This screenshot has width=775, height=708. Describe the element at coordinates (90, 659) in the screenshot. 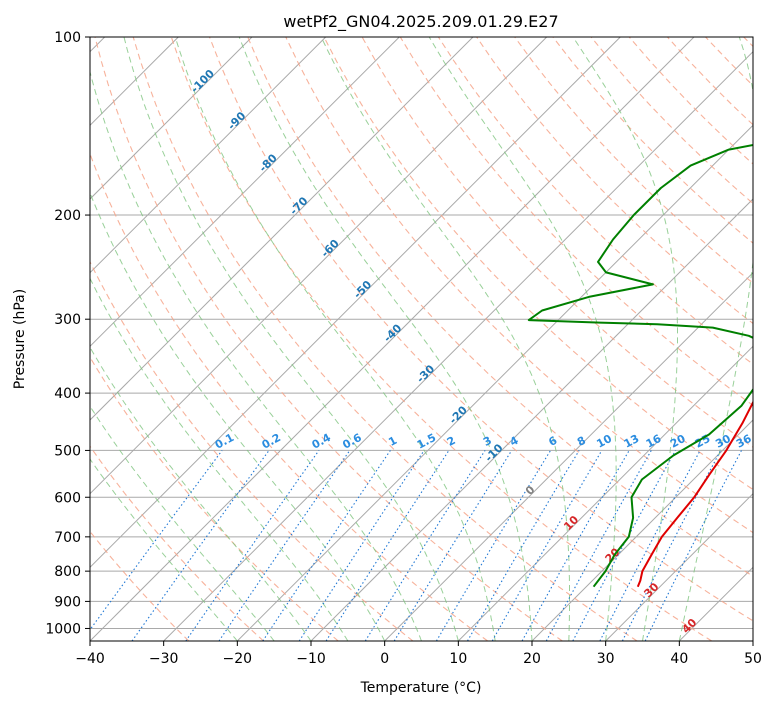

I see `x-tick-label: −40` at that location.